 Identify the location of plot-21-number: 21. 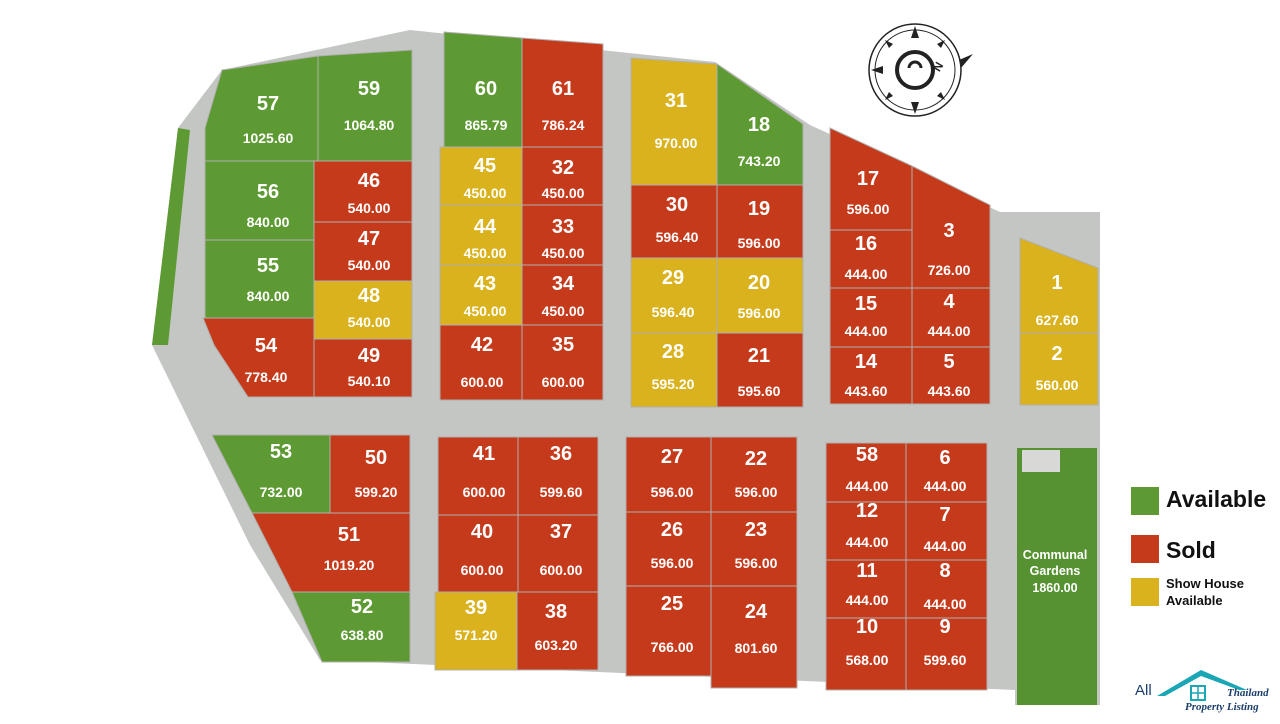
(759, 356).